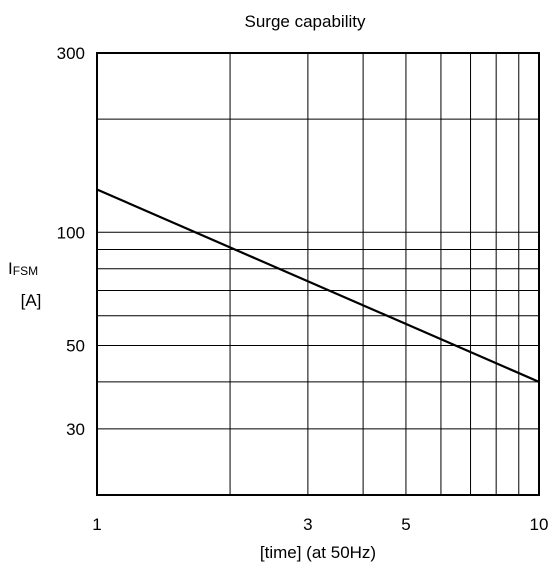  Describe the element at coordinates (75, 345) in the screenshot. I see `y-tick-label: 50` at that location.